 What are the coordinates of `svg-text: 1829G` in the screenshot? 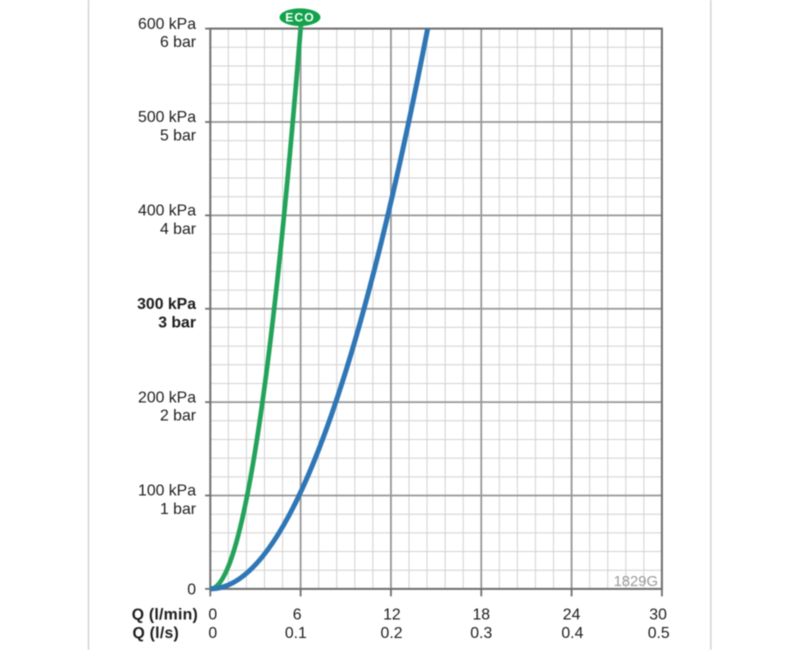 It's located at (636, 582).